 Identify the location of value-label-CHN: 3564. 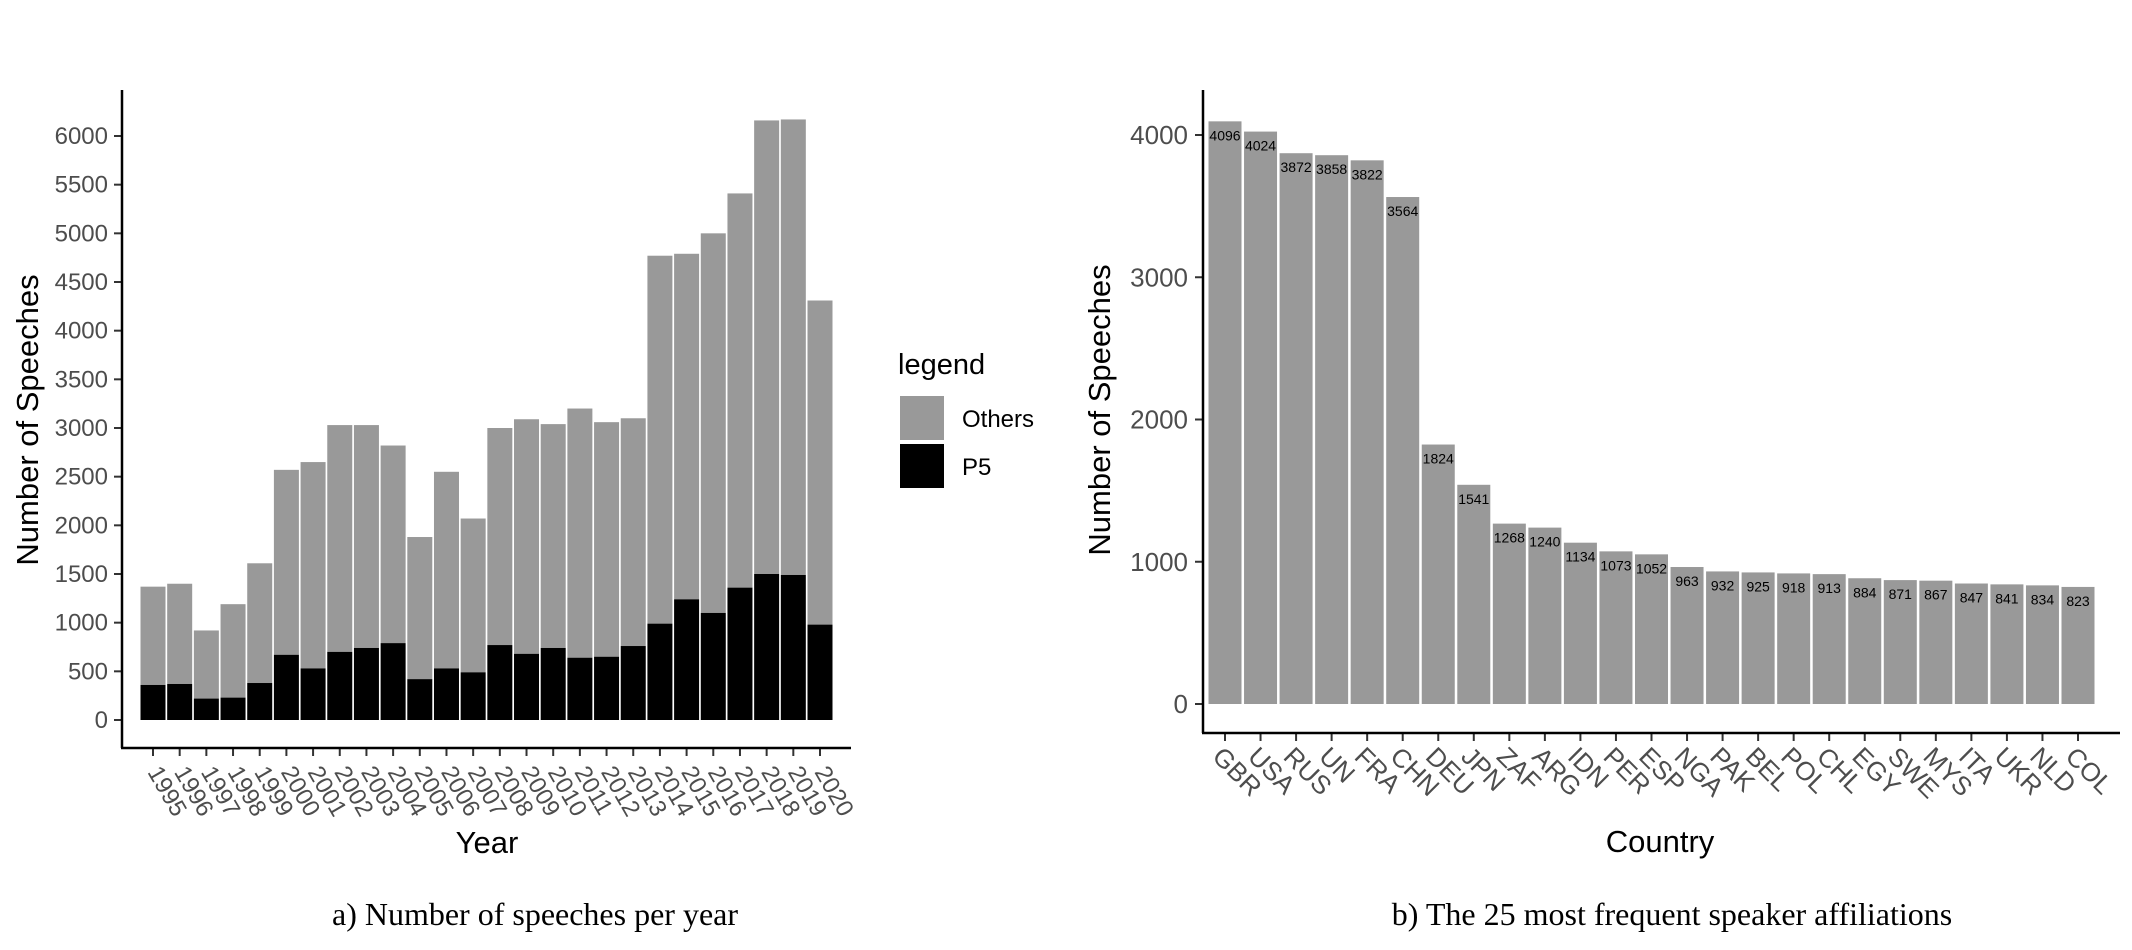
(1402, 211).